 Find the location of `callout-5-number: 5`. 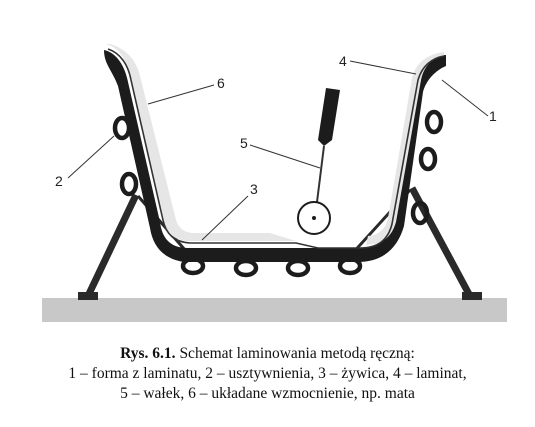

callout-5-number: 5 is located at coordinates (244, 143).